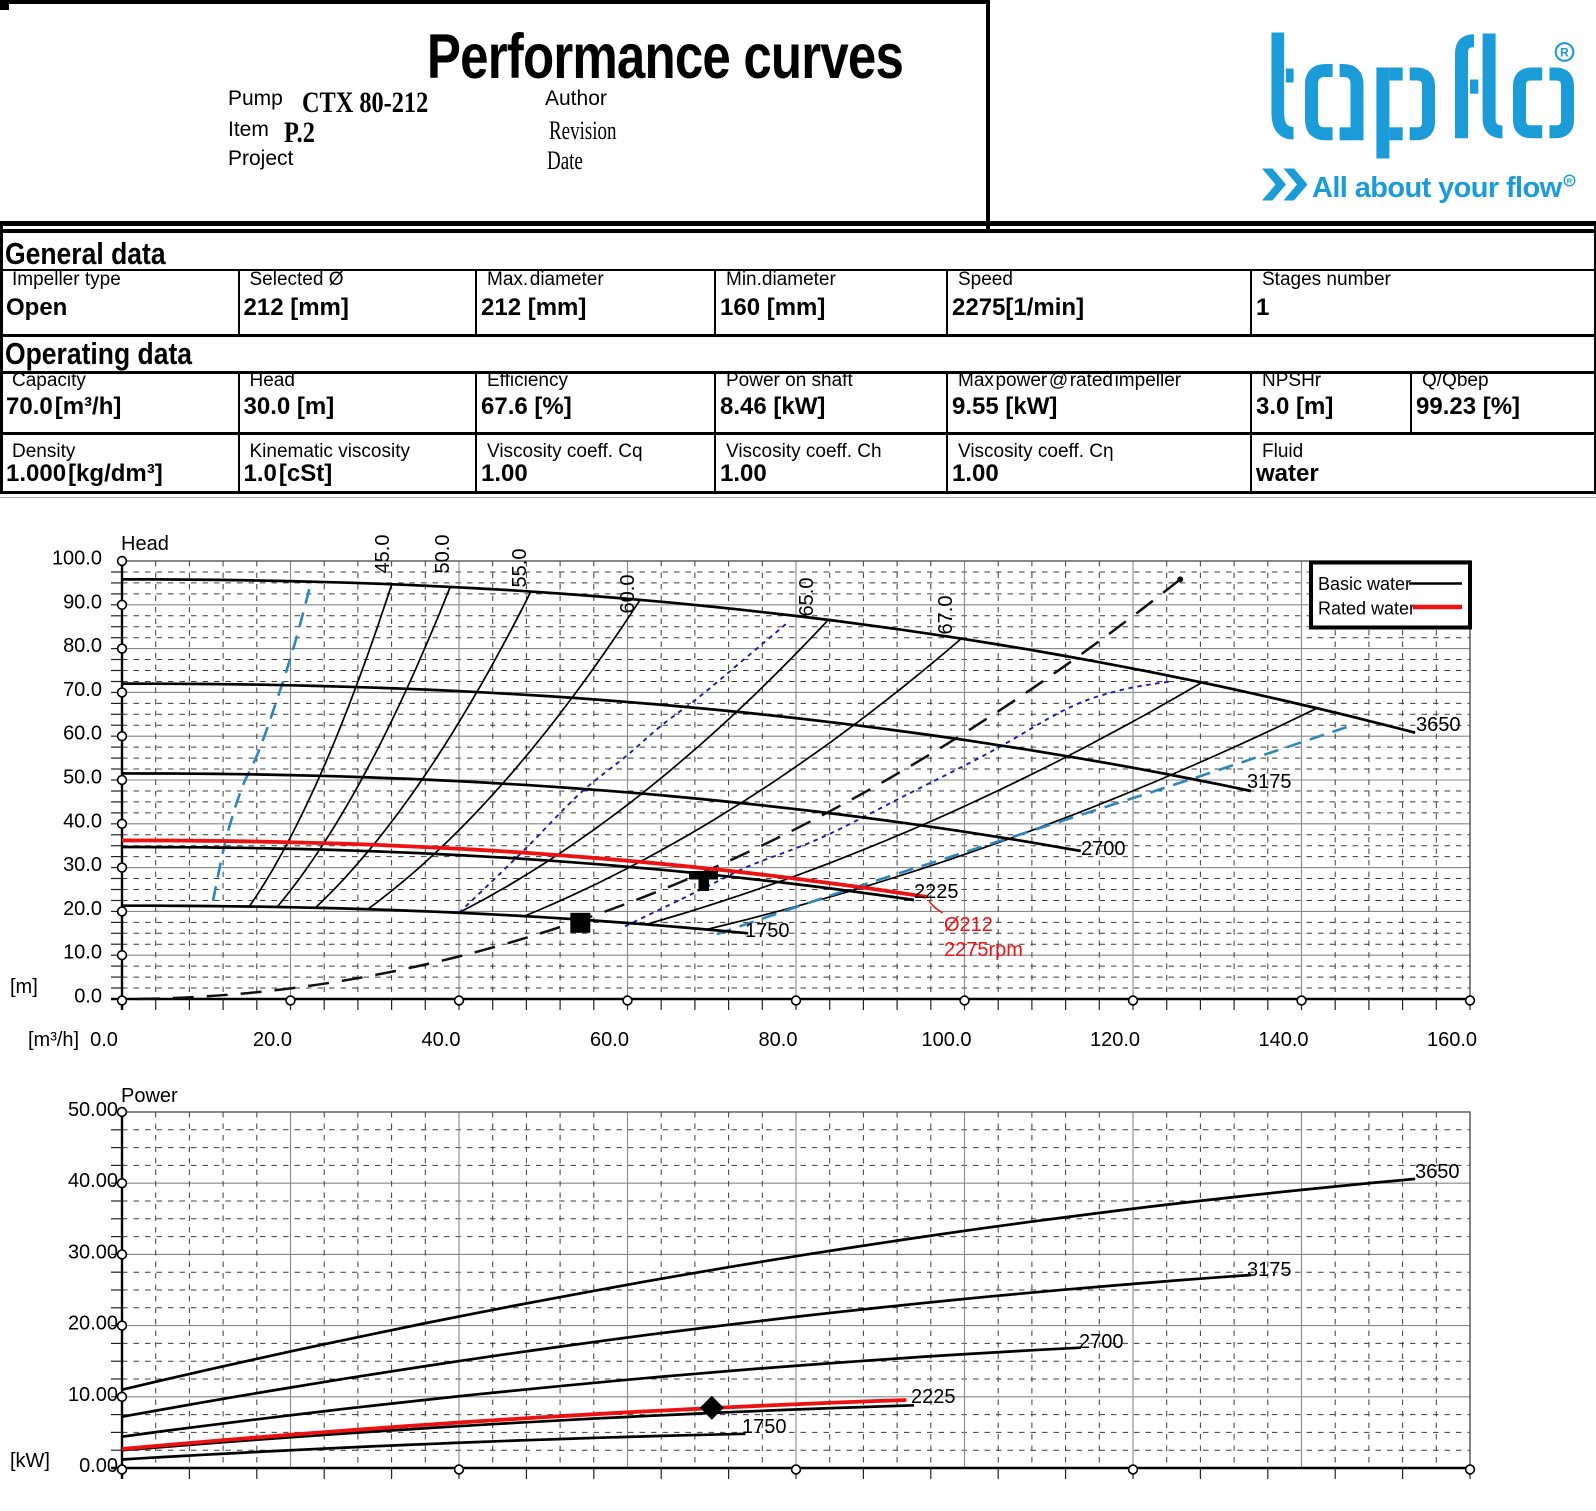  I want to click on svg-text: Rated water, so click(1366, 609).